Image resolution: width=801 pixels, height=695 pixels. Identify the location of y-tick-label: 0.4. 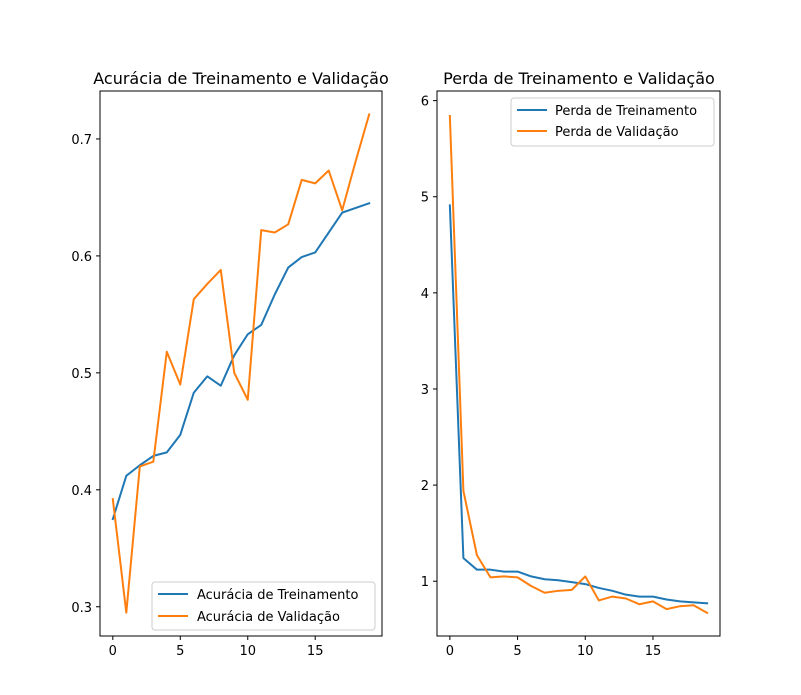
(81, 491).